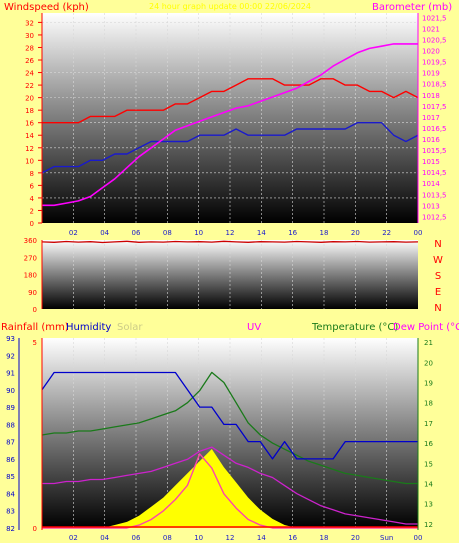  Describe the element at coordinates (230, 488) in the screenshot. I see `solar-area` at that location.